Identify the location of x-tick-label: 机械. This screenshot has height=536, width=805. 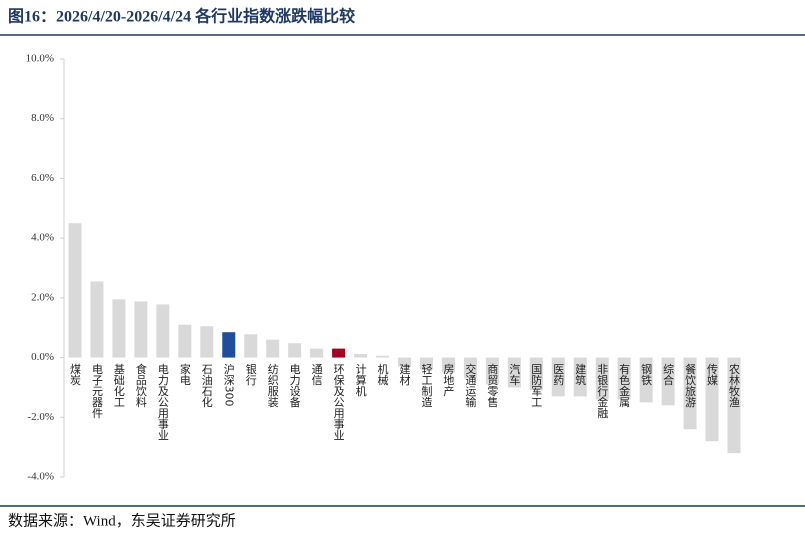
(382, 374).